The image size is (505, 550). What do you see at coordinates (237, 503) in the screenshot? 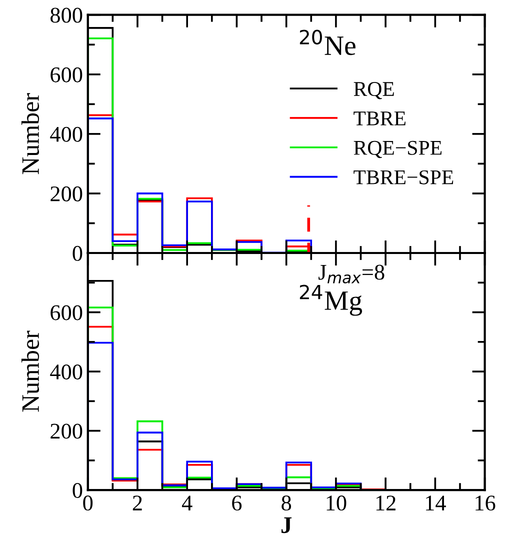
I see `x-tick-label: 6` at bounding box center [237, 503].